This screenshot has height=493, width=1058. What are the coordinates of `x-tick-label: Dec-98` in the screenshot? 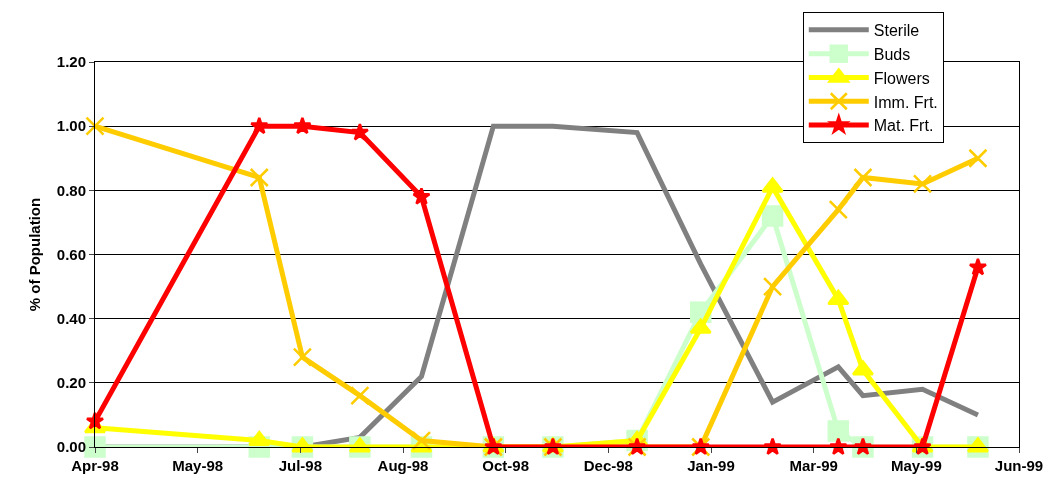 It's located at (608, 465).